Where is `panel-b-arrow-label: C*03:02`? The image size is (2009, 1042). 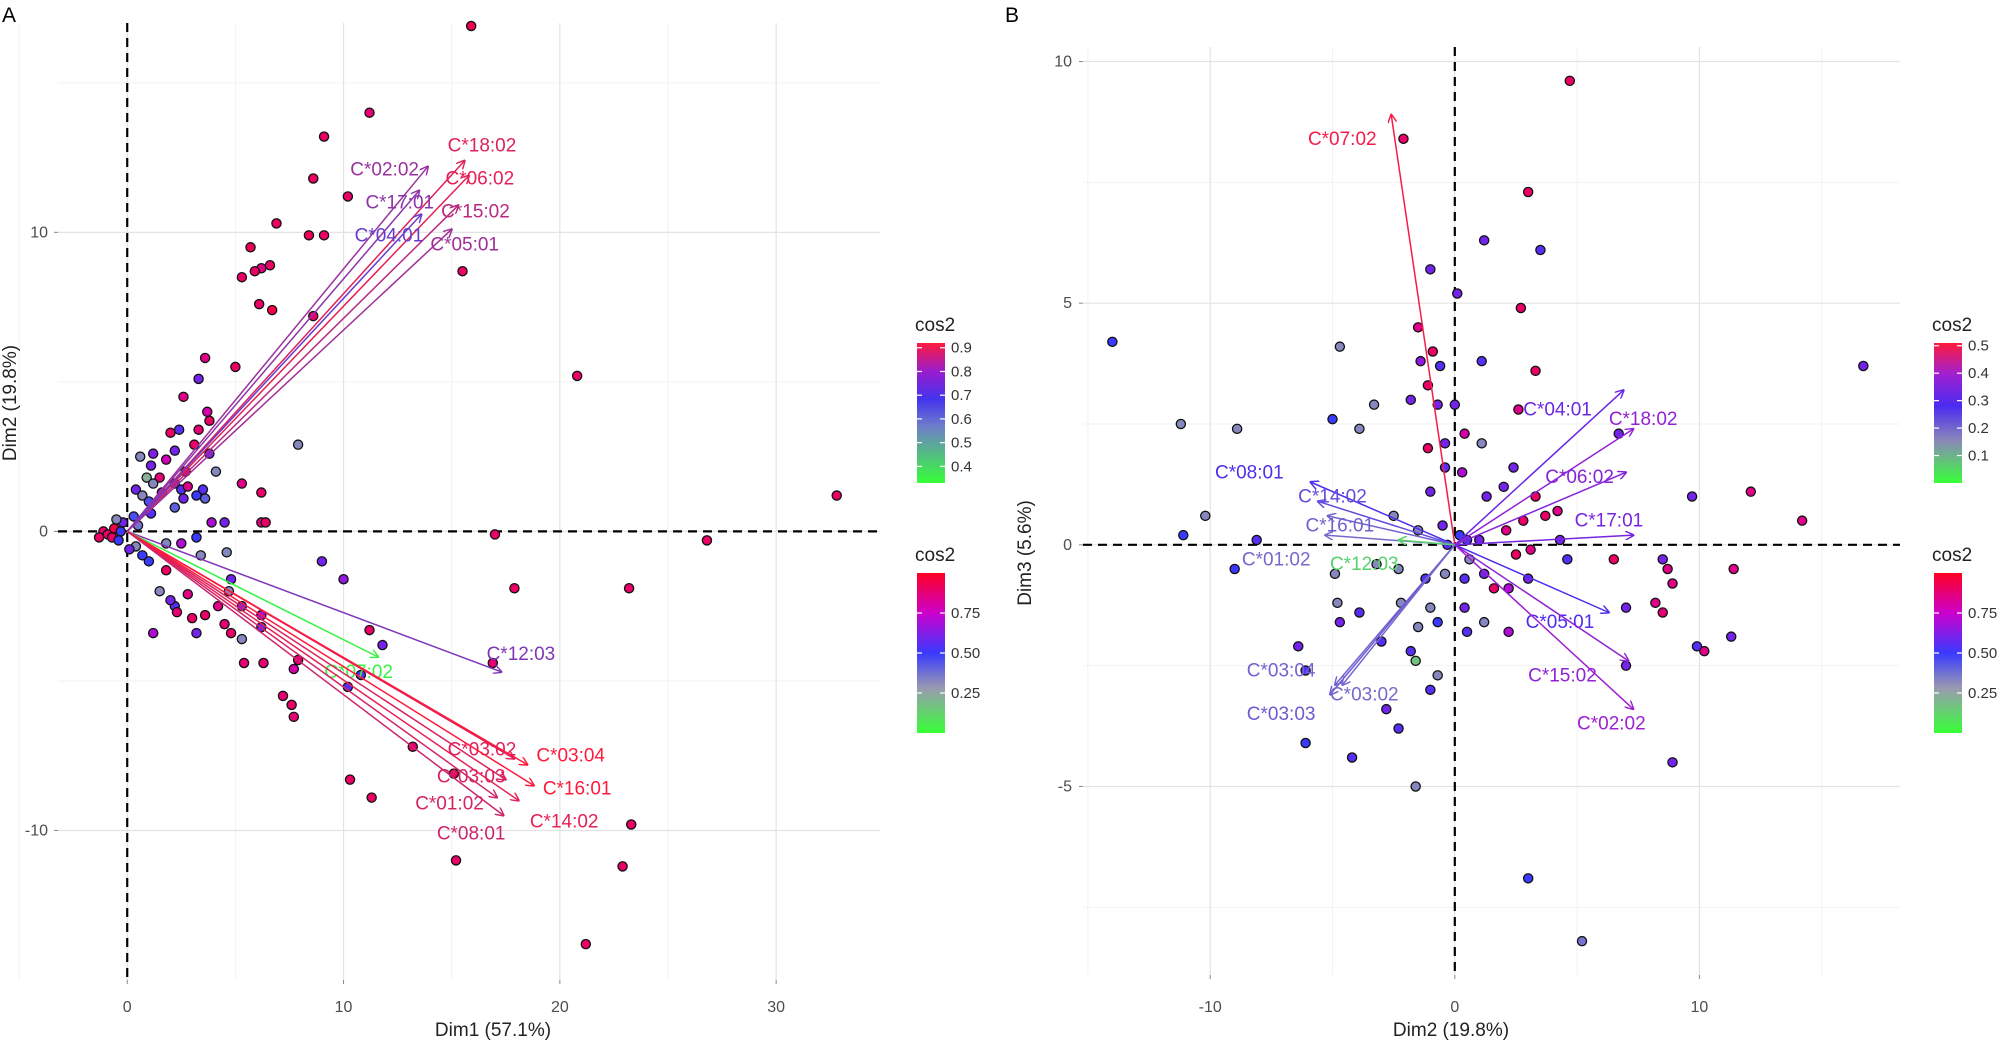
panel-b-arrow-label: C*03:02 is located at coordinates (1364, 695).